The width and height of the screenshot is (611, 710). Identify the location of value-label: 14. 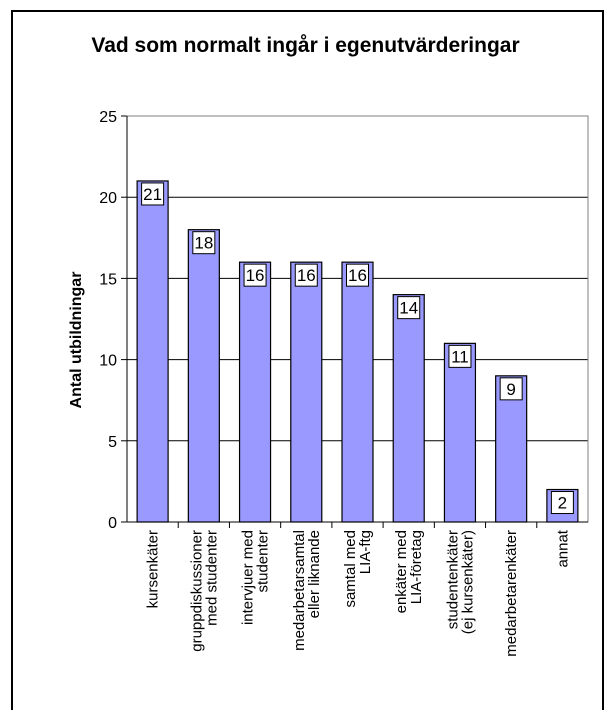
(408, 308).